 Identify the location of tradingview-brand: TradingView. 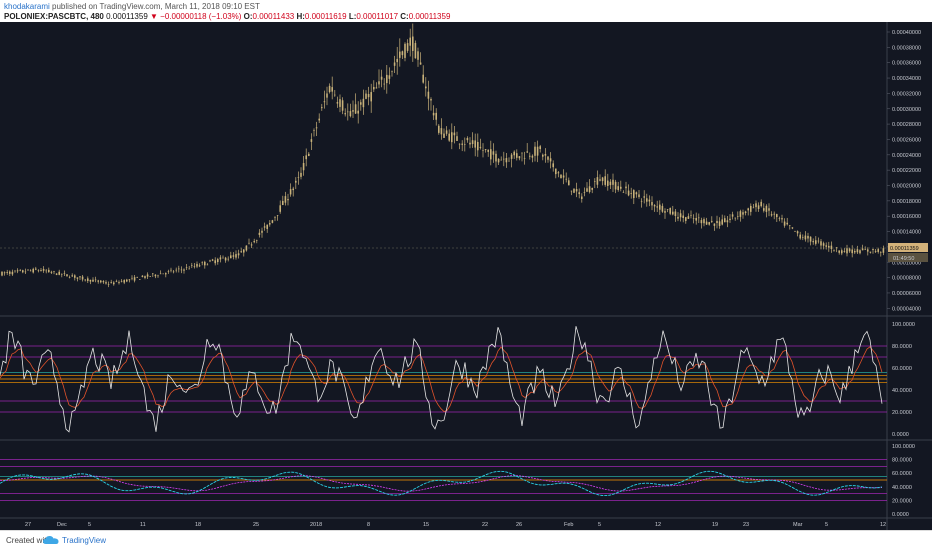
(84, 540).